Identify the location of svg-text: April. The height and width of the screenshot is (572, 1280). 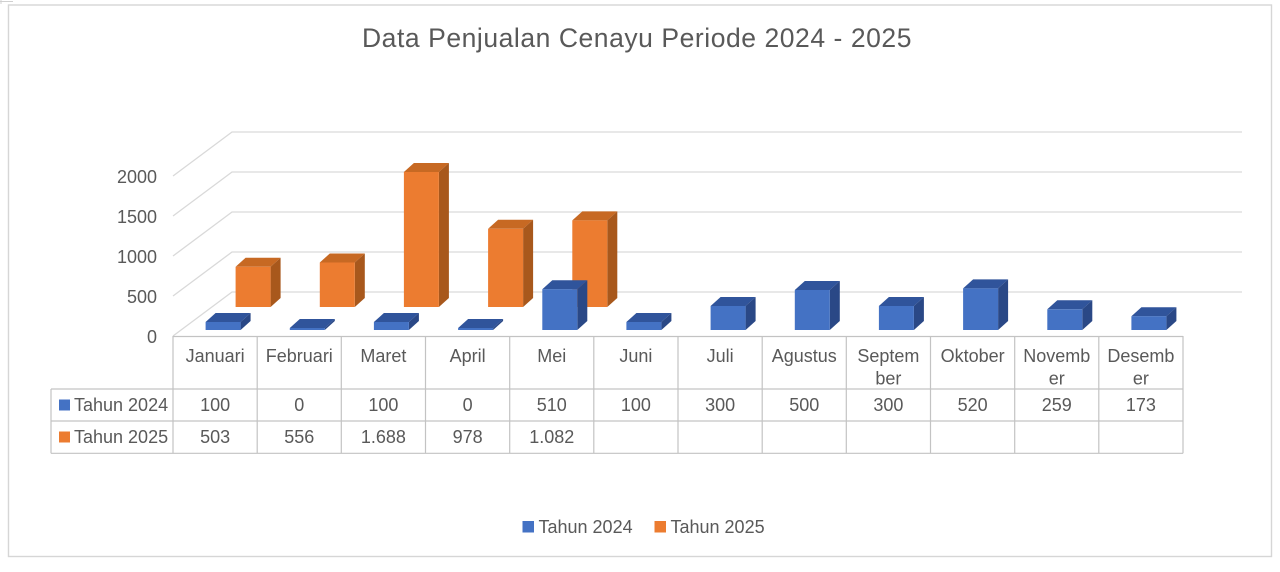
(468, 356).